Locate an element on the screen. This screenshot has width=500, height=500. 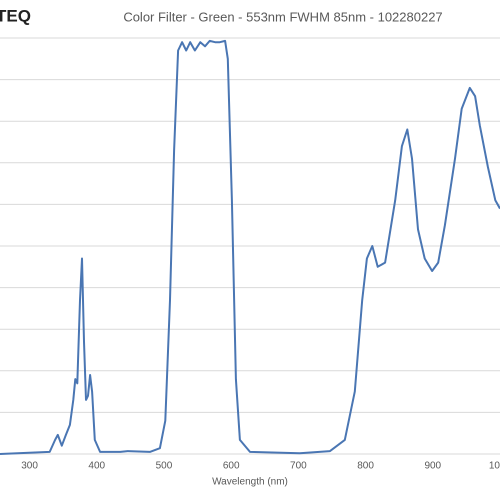
x-tick-label: 700 is located at coordinates (298, 466).